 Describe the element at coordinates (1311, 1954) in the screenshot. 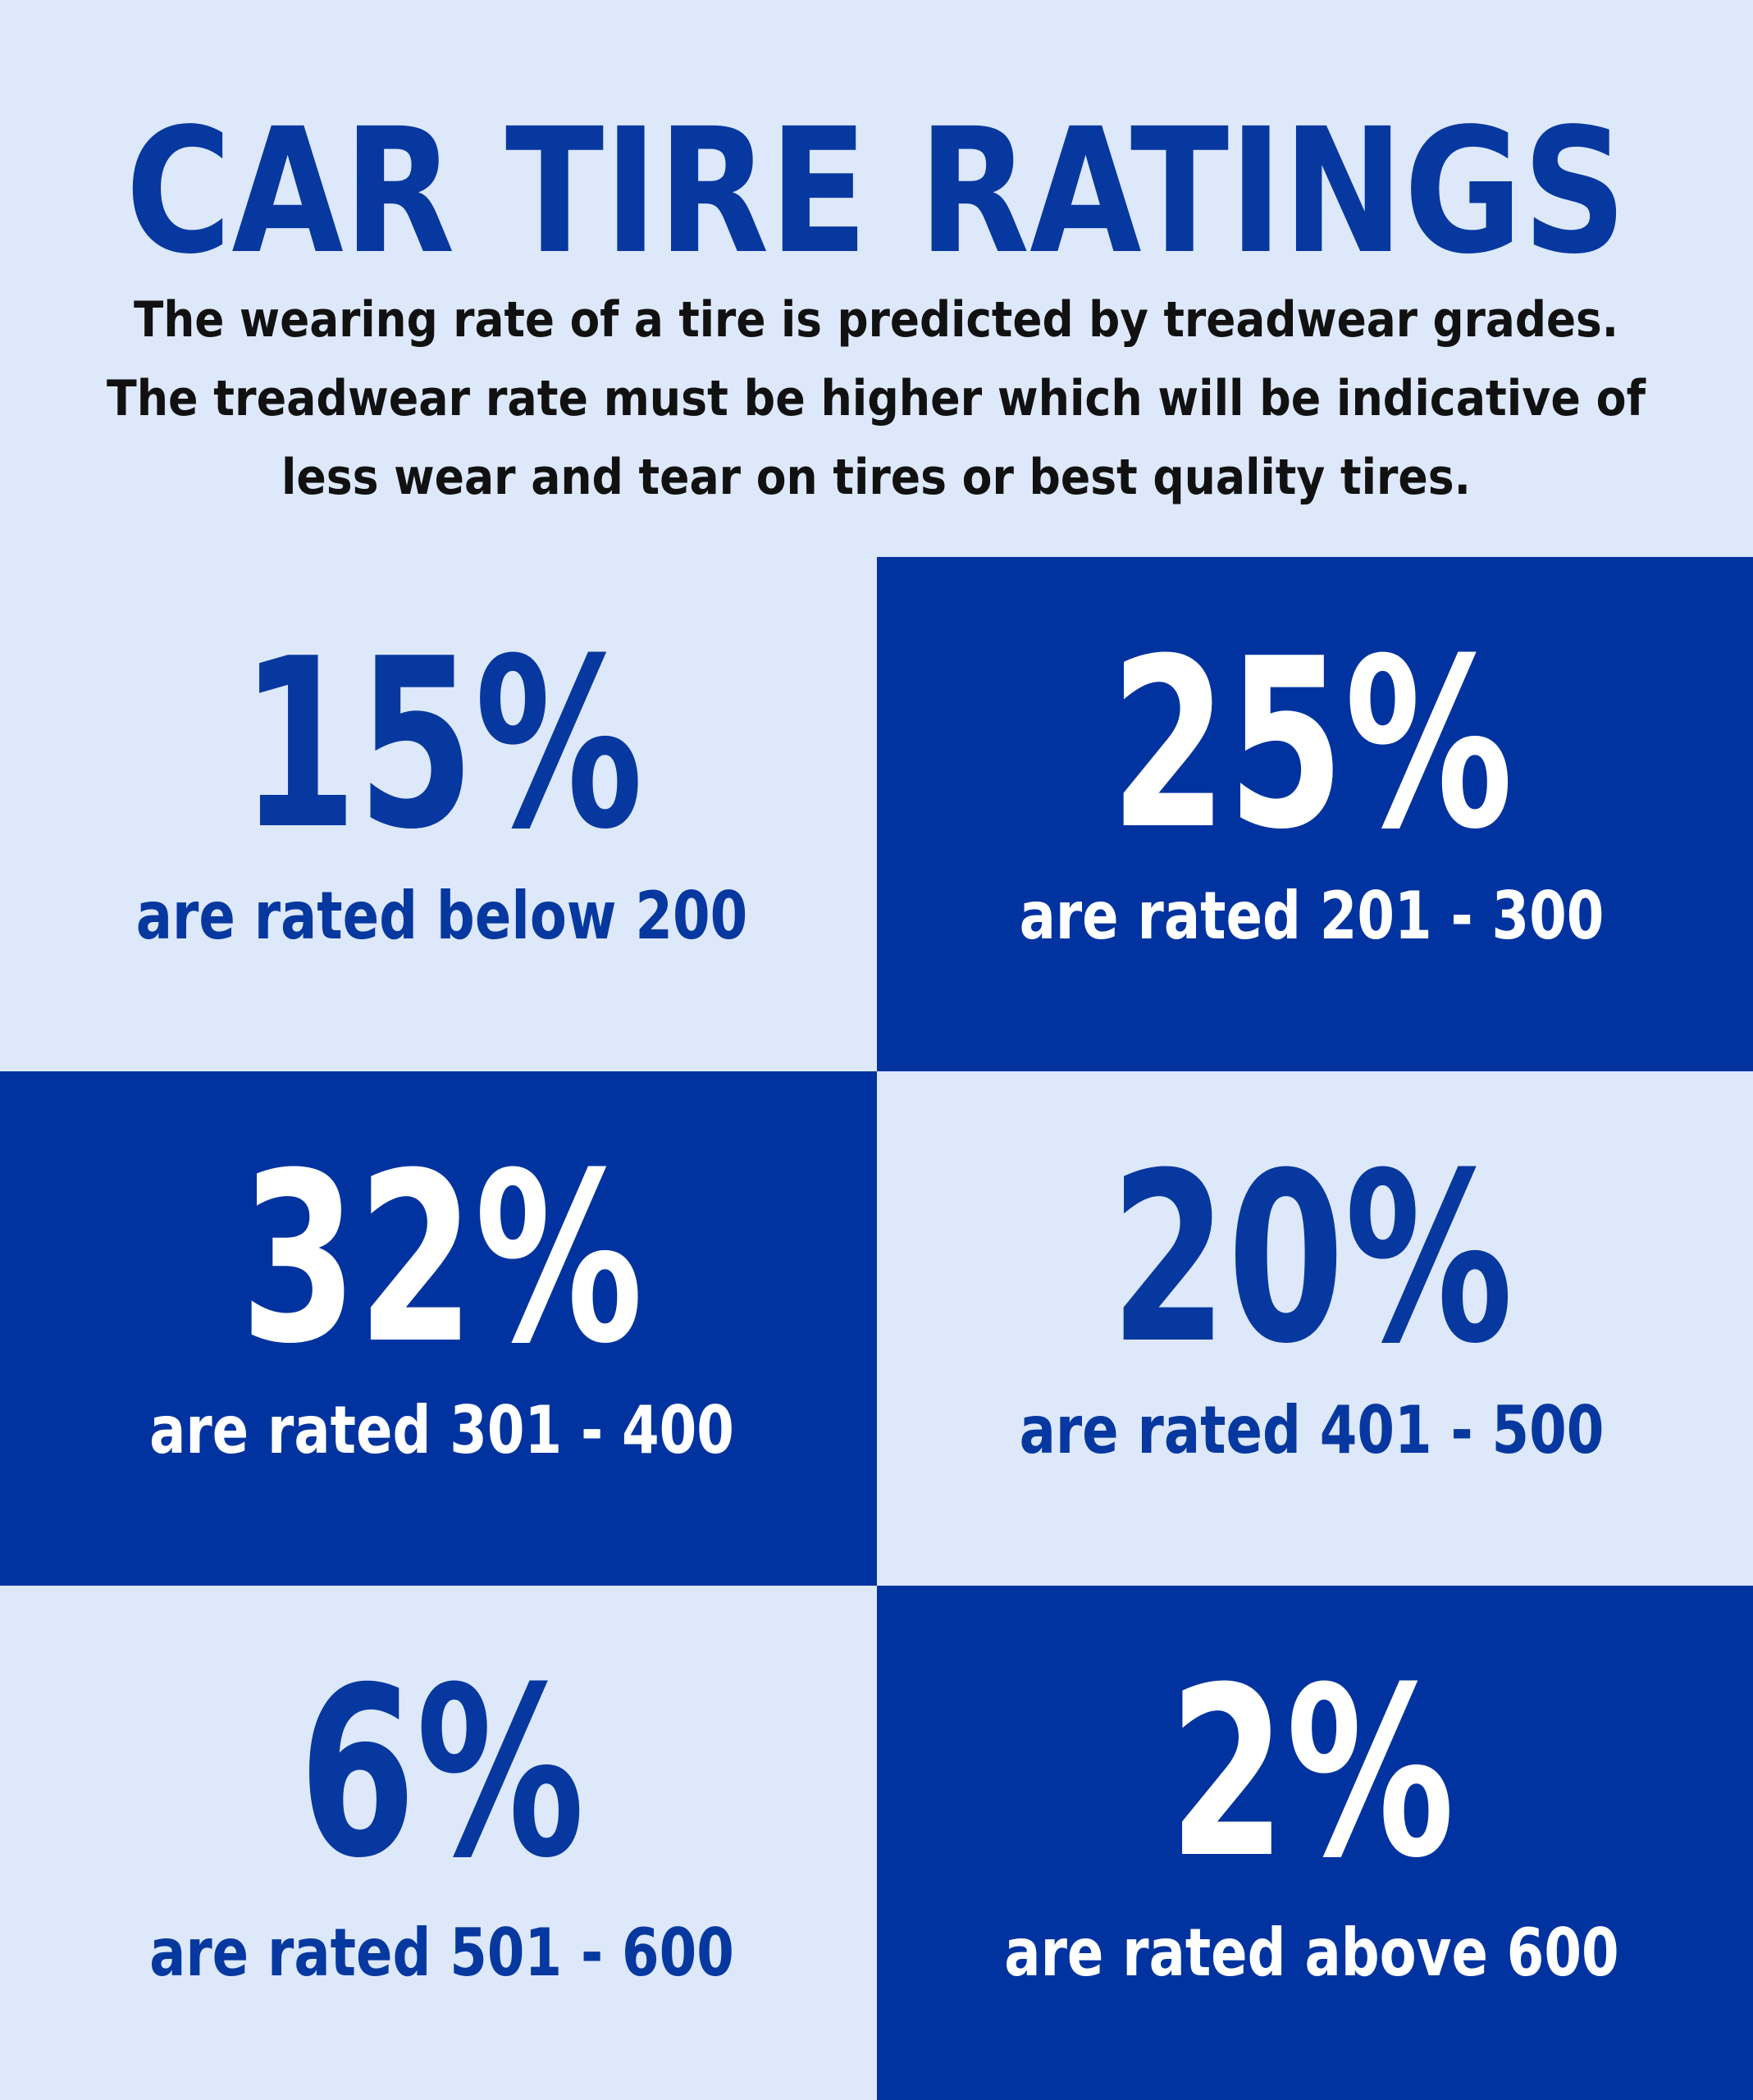

I see `stat-caption: are rated above 600` at that location.